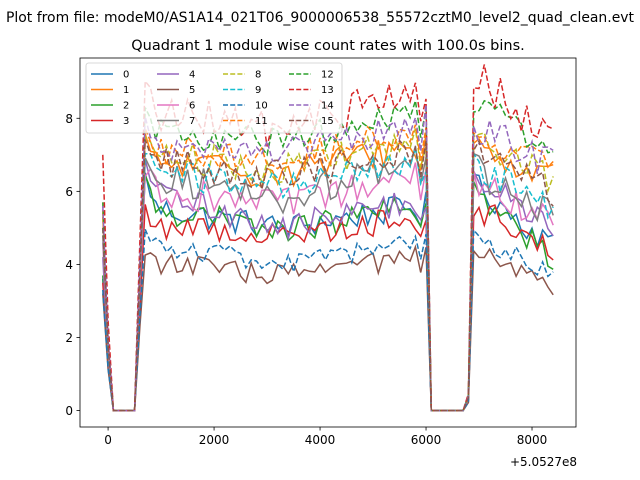 The width and height of the screenshot is (640, 480). I want to click on legend-label-6: 6, so click(192, 106).